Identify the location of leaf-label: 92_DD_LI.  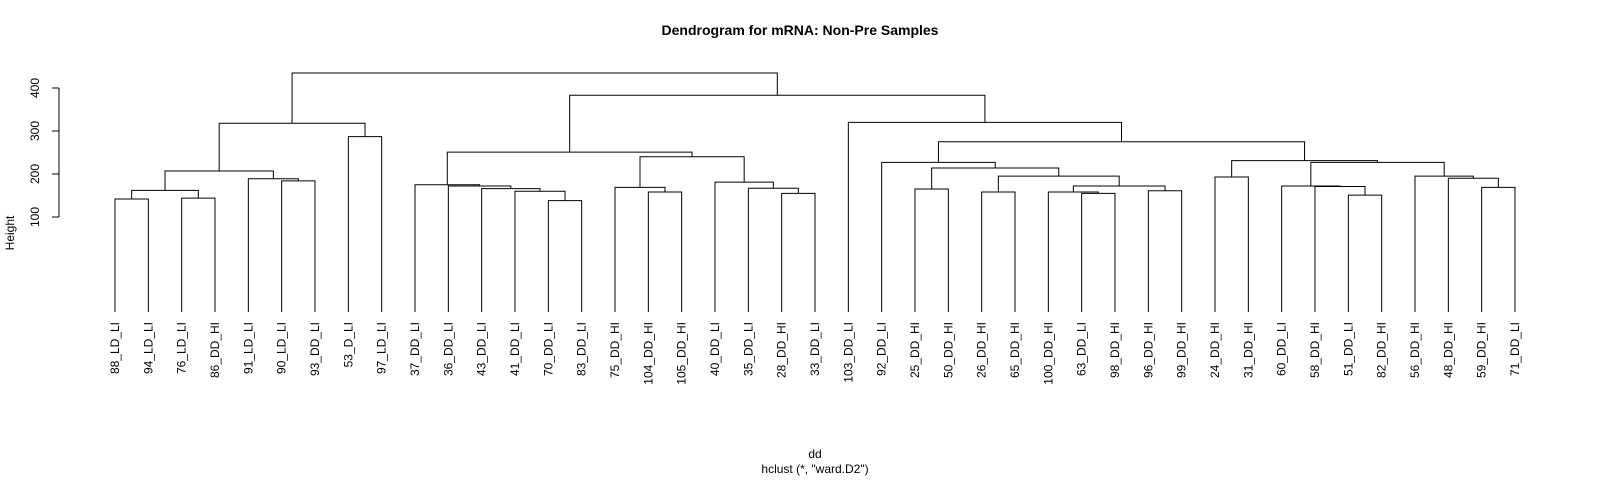
(882, 349).